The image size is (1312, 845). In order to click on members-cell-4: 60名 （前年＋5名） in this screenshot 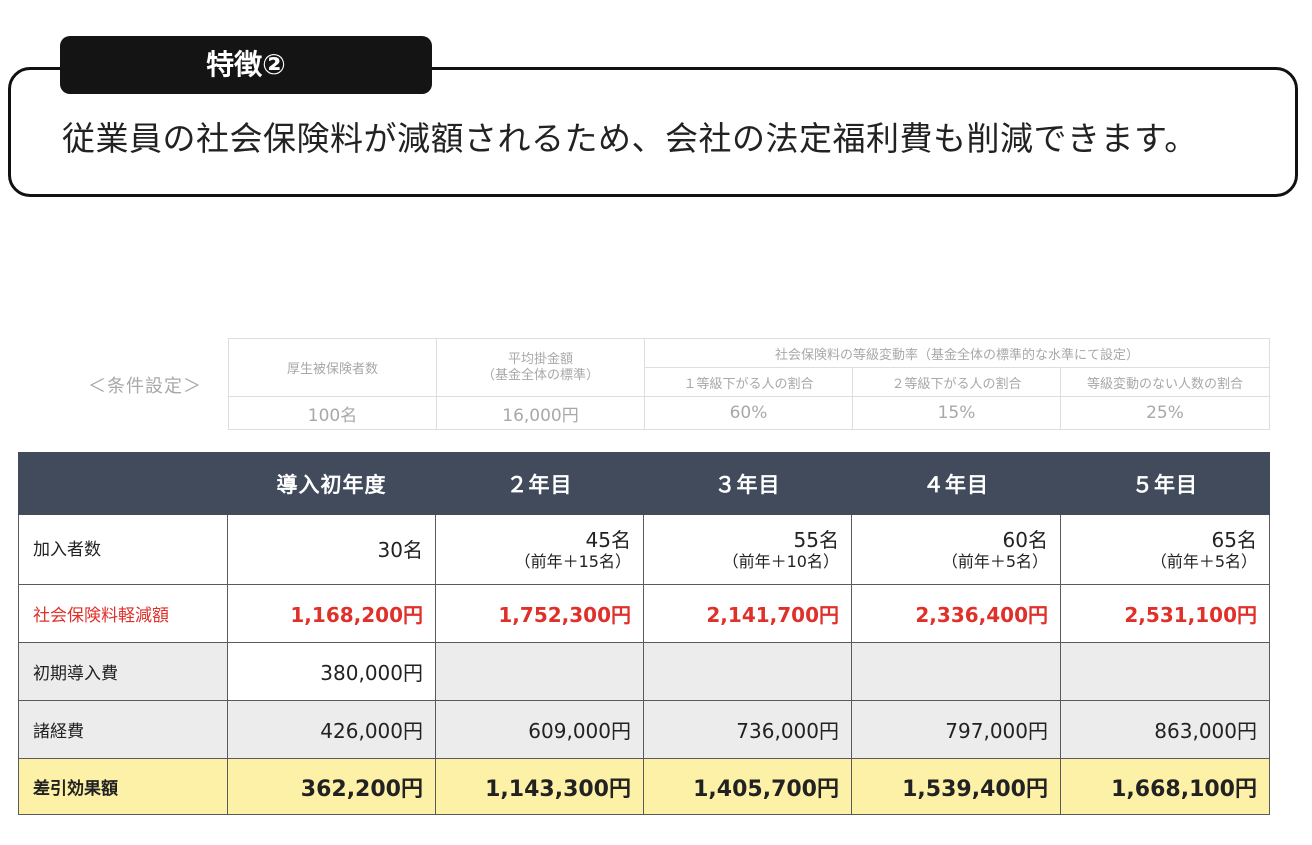, I will do `click(956, 549)`.